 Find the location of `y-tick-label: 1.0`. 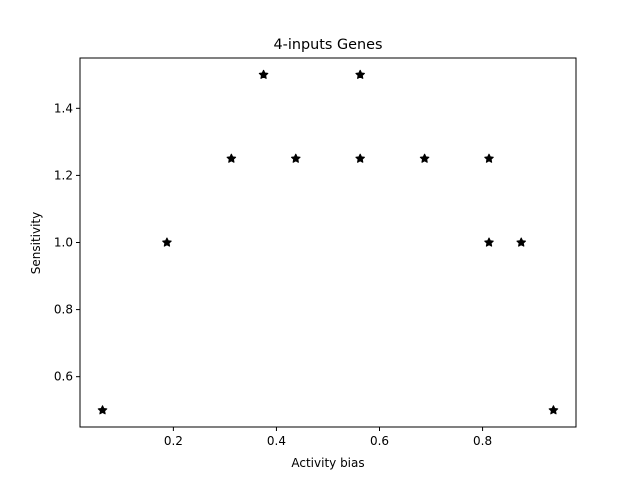

y-tick-label: 1.0 is located at coordinates (63, 243).